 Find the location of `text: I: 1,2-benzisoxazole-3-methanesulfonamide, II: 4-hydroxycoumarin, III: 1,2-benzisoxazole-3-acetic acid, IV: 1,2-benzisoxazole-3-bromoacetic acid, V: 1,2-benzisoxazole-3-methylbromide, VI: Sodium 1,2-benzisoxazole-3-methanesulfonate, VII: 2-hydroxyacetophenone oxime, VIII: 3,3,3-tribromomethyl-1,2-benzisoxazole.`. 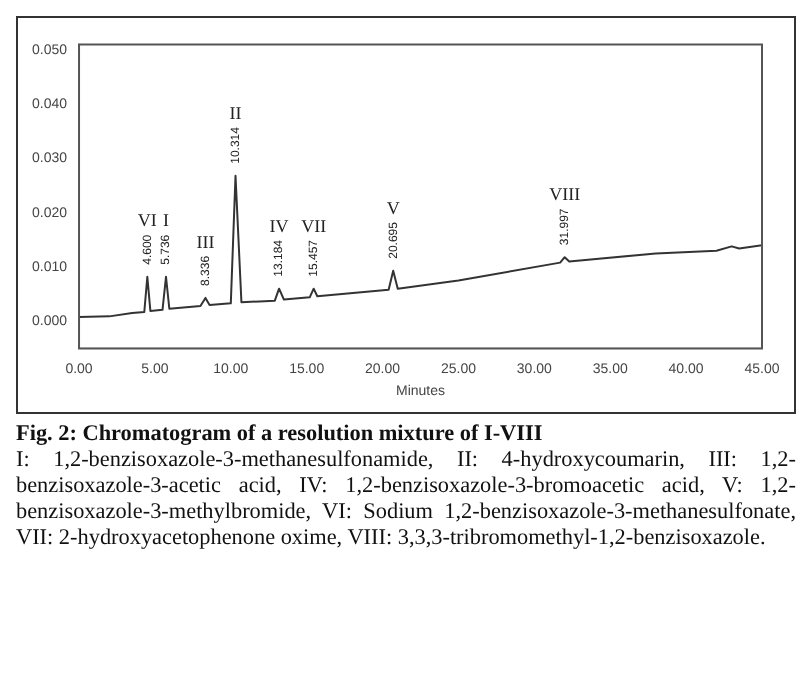

text: I: 1,2-benzisoxazole-3-methanesulfonamide, II: 4-hydroxycoumarin, III: 1,2-benzisoxazole-3-acetic acid, IV: 1,2-benzisoxazole-3-bromoacetic acid, V: 1,2-benzisoxazole-3-methylbromide, VI: Sodium 1,2-benzisoxazole-3-methanesulfonate, VII: 2-hydroxyacetophenone oxime, VIII: 3,3,3-tribromomethyl-1,2-benzisoxazole. is located at coordinates (406, 500).